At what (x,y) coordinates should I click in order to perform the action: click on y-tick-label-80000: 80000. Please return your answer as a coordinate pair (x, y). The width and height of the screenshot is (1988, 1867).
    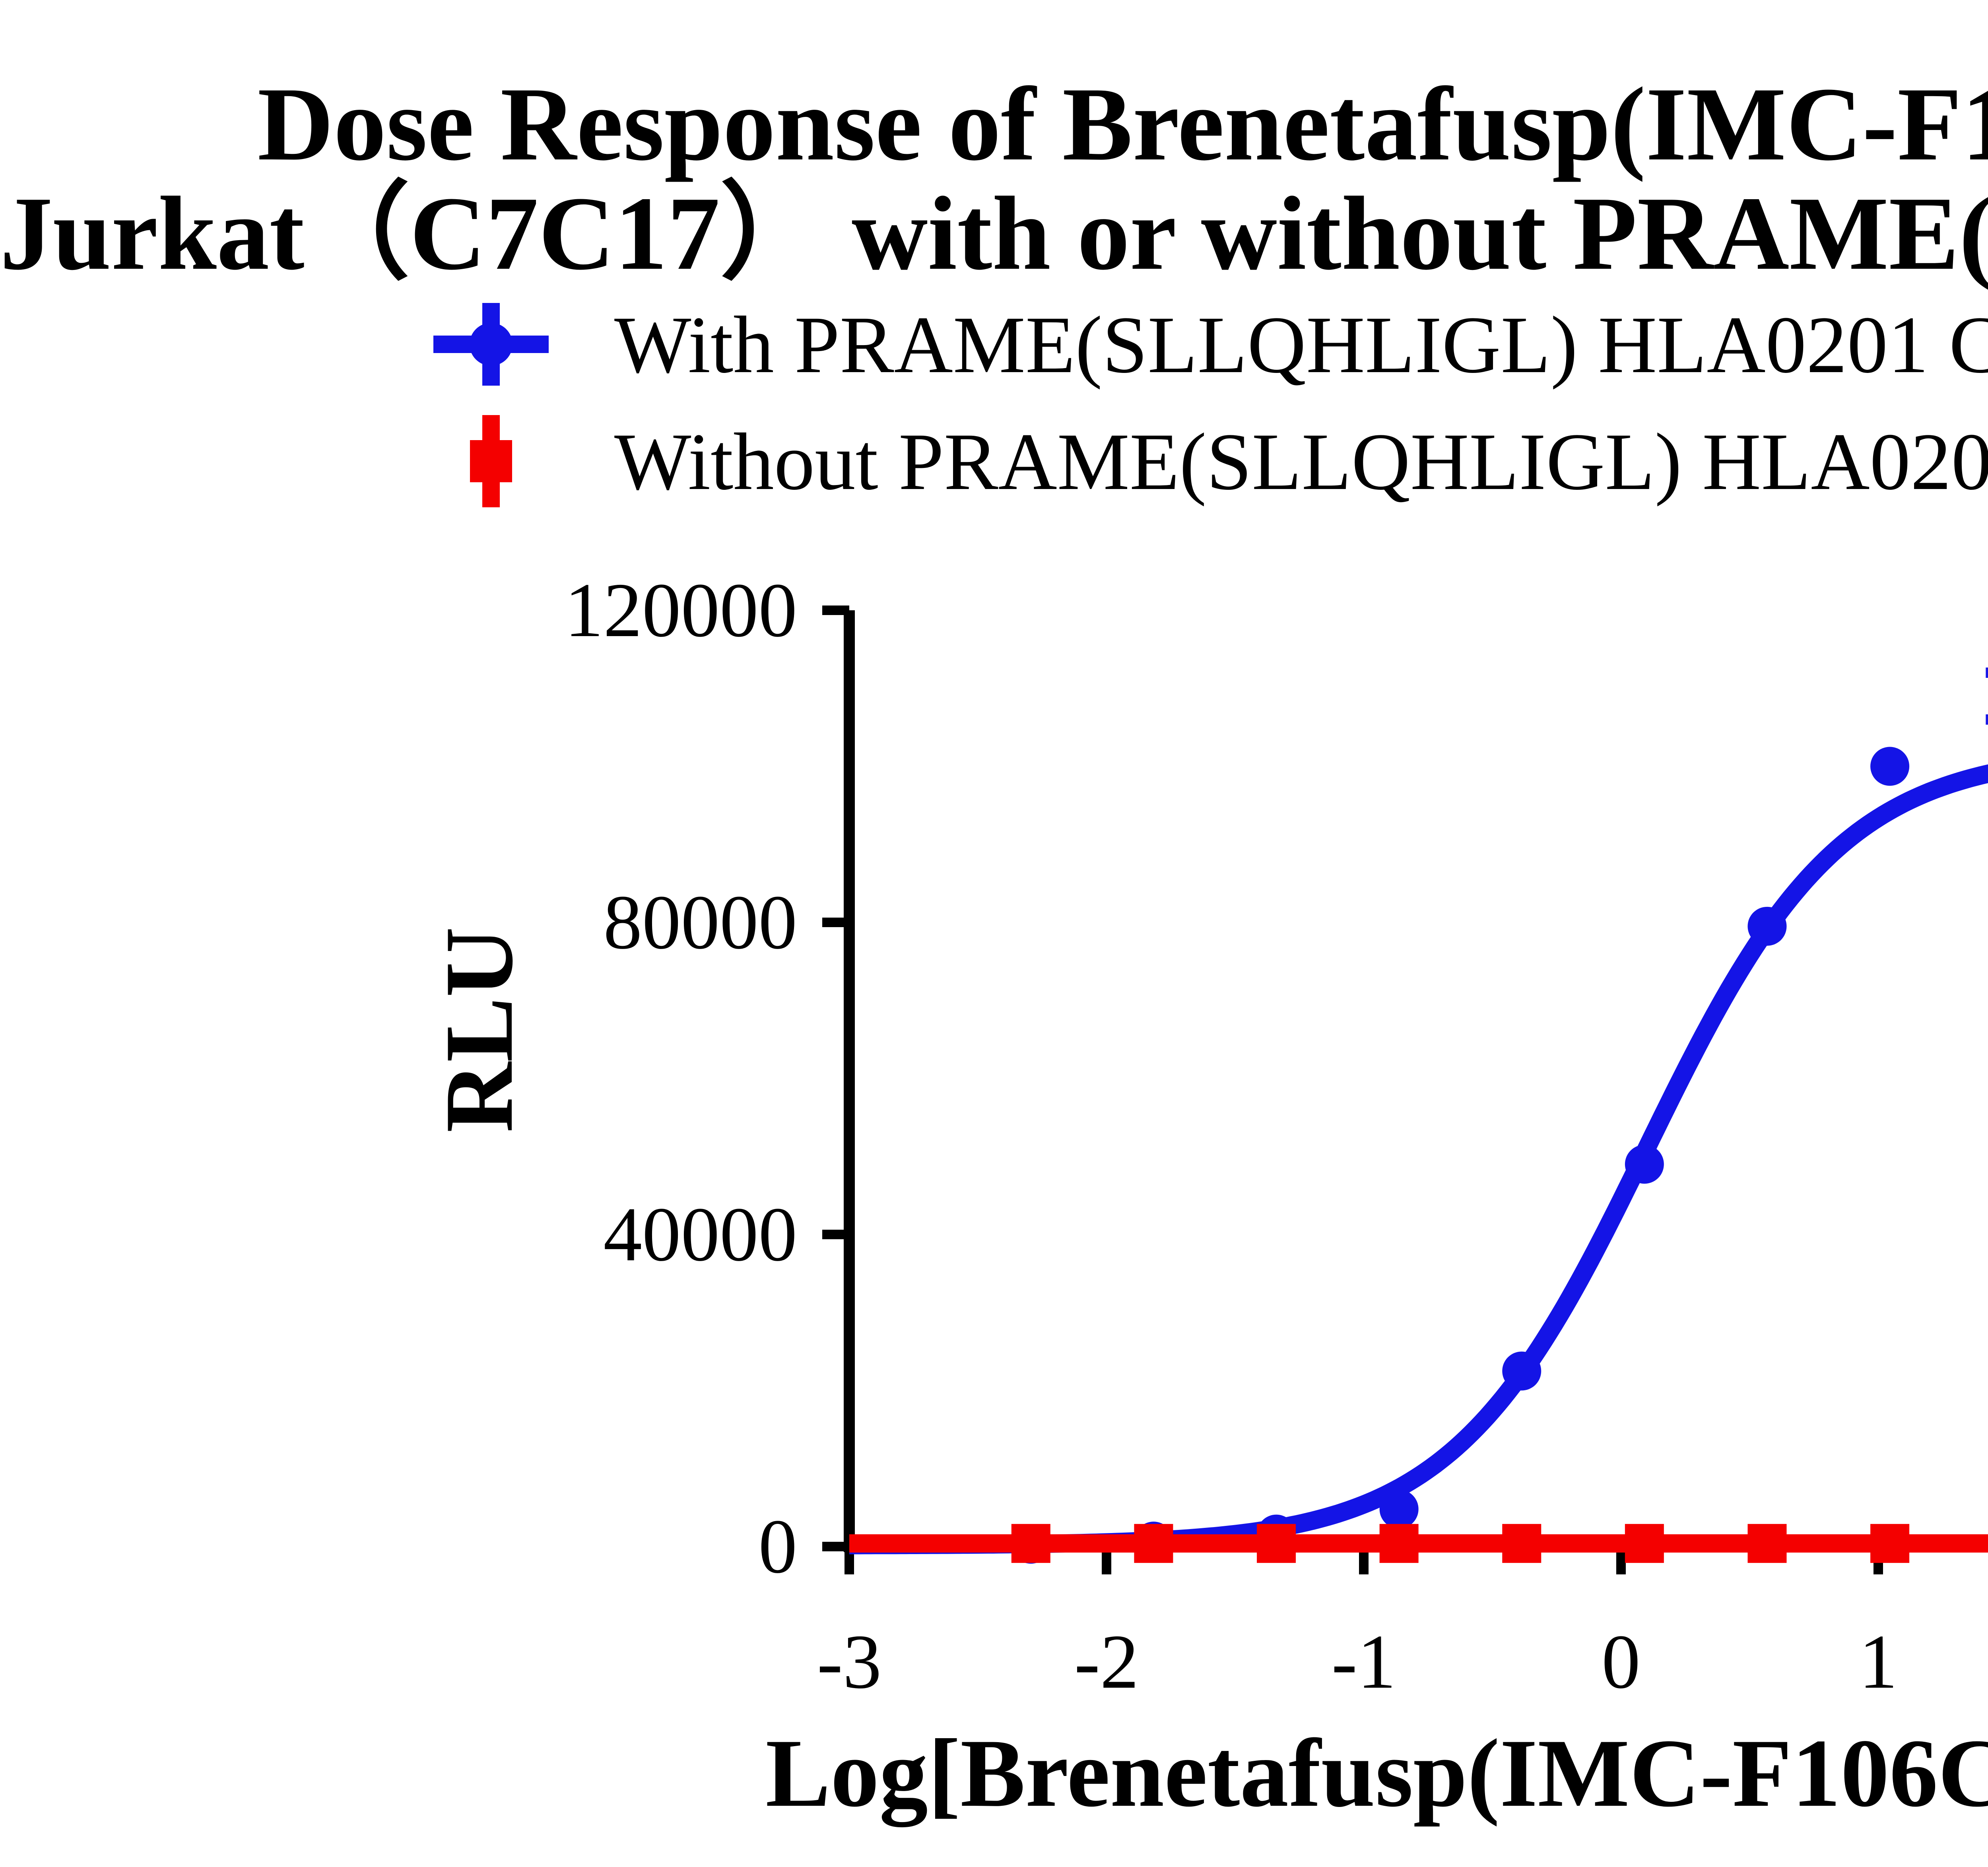
    Looking at the image, I should click on (700, 922).